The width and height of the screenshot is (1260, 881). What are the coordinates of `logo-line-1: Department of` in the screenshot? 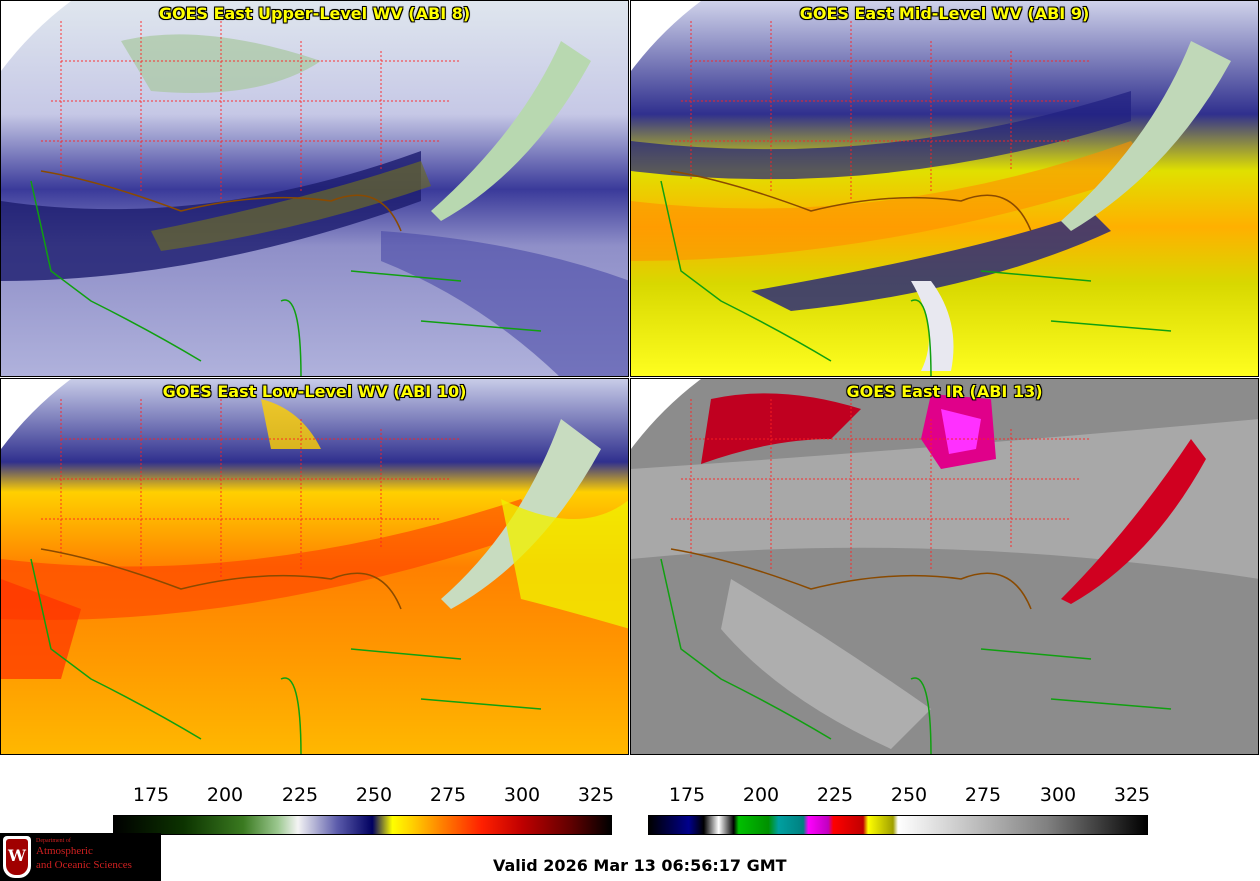 It's located at (53, 841).